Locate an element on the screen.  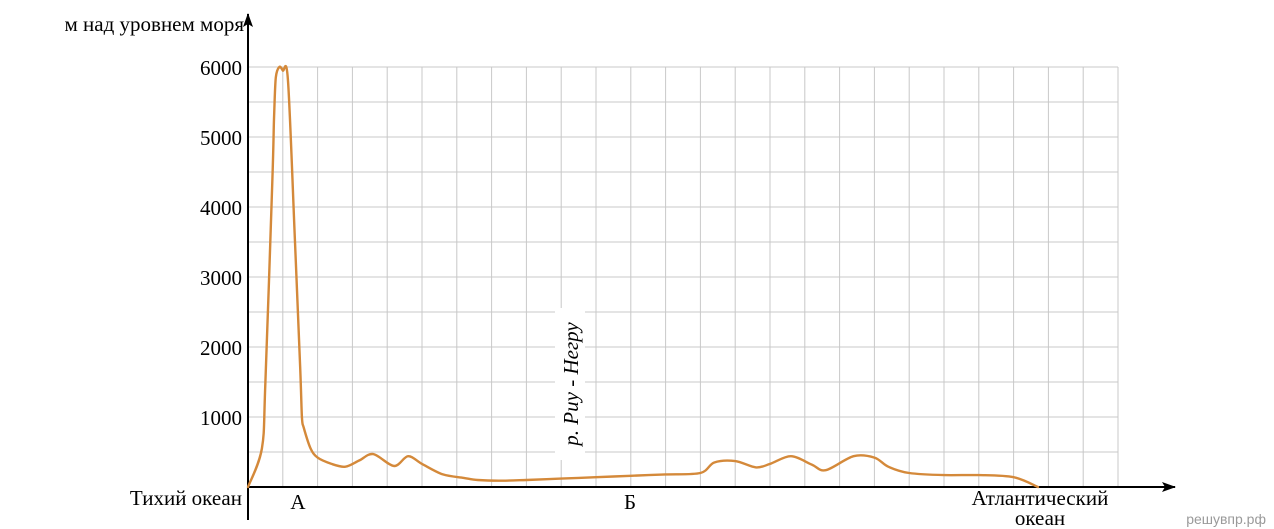
y-tick-label: 3000 is located at coordinates (221, 278).